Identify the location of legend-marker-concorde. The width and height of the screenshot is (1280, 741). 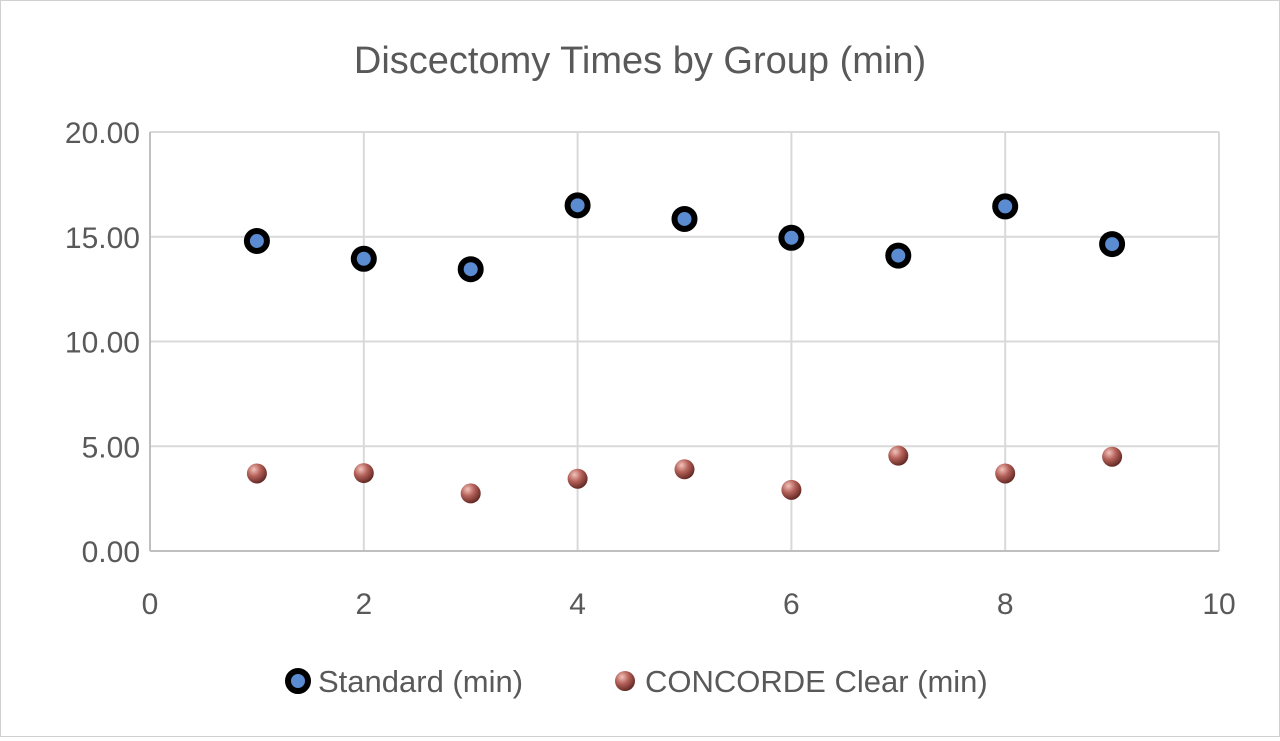
(625, 681).